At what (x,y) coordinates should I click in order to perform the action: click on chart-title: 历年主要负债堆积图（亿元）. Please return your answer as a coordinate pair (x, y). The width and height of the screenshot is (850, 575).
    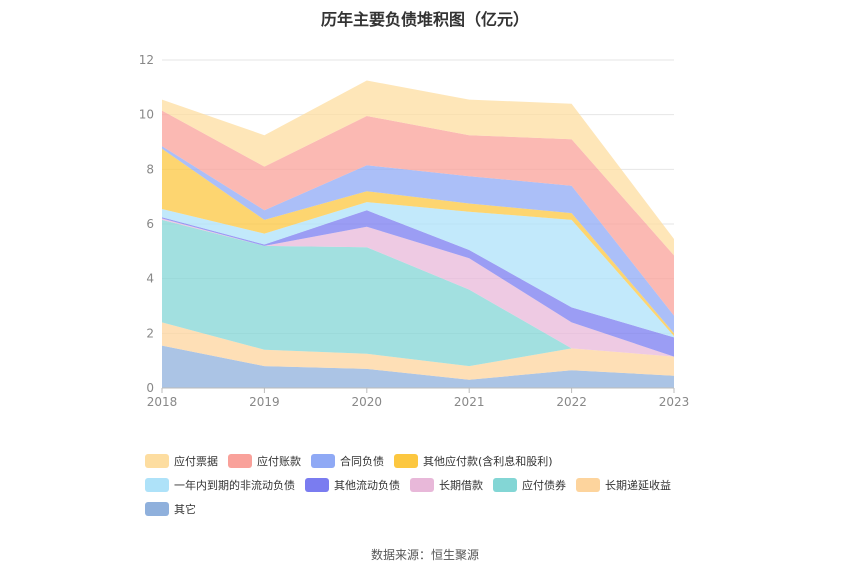
    Looking at the image, I should click on (424, 19).